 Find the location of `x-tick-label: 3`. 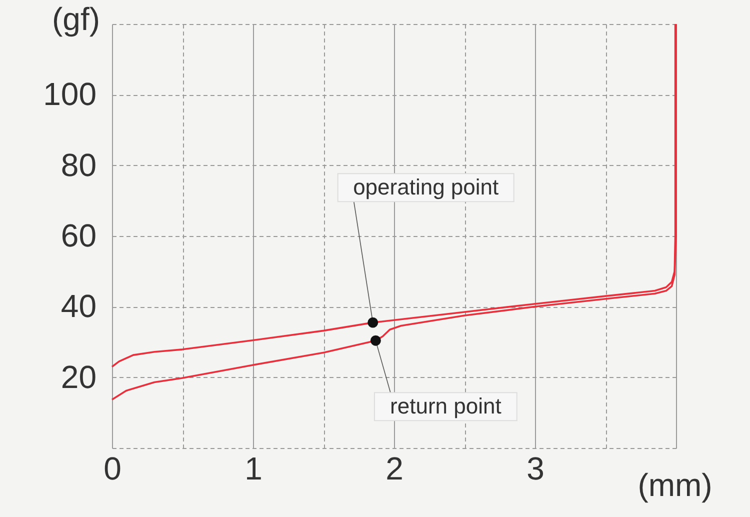

x-tick-label: 3 is located at coordinates (535, 468).